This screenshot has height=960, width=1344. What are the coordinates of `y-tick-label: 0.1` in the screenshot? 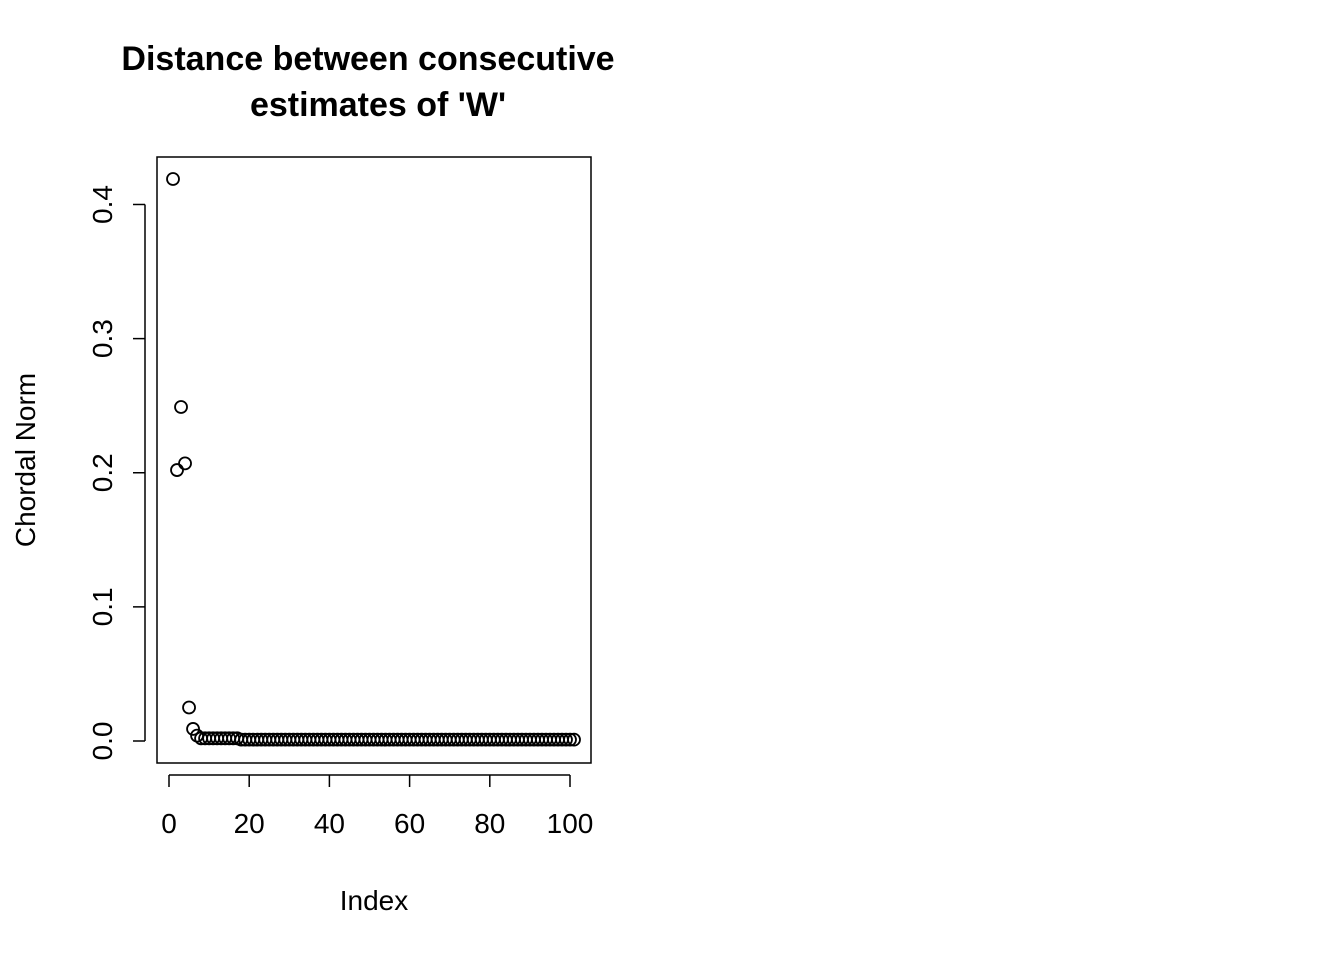 It's located at (102, 606).